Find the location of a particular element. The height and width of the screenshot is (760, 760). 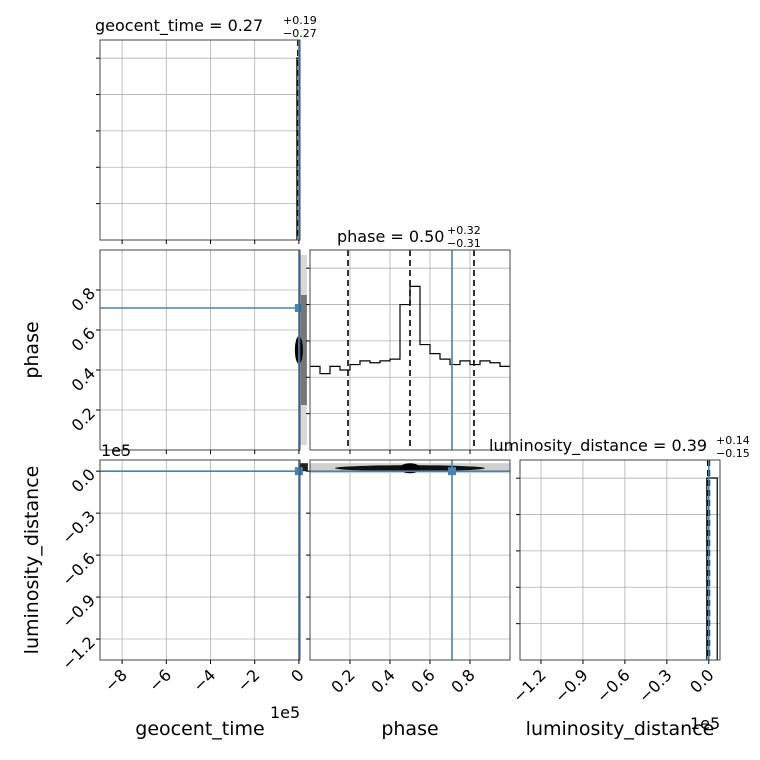

title-geocent-time: geocent_time = 0.27 is located at coordinates (179, 26).